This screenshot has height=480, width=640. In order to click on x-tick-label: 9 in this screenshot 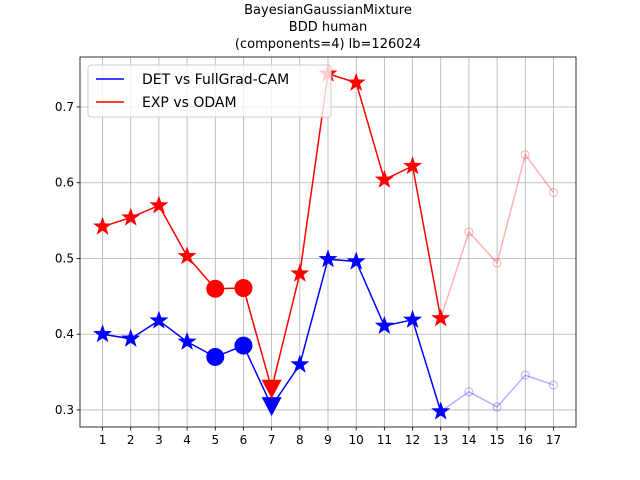, I will do `click(328, 440)`.